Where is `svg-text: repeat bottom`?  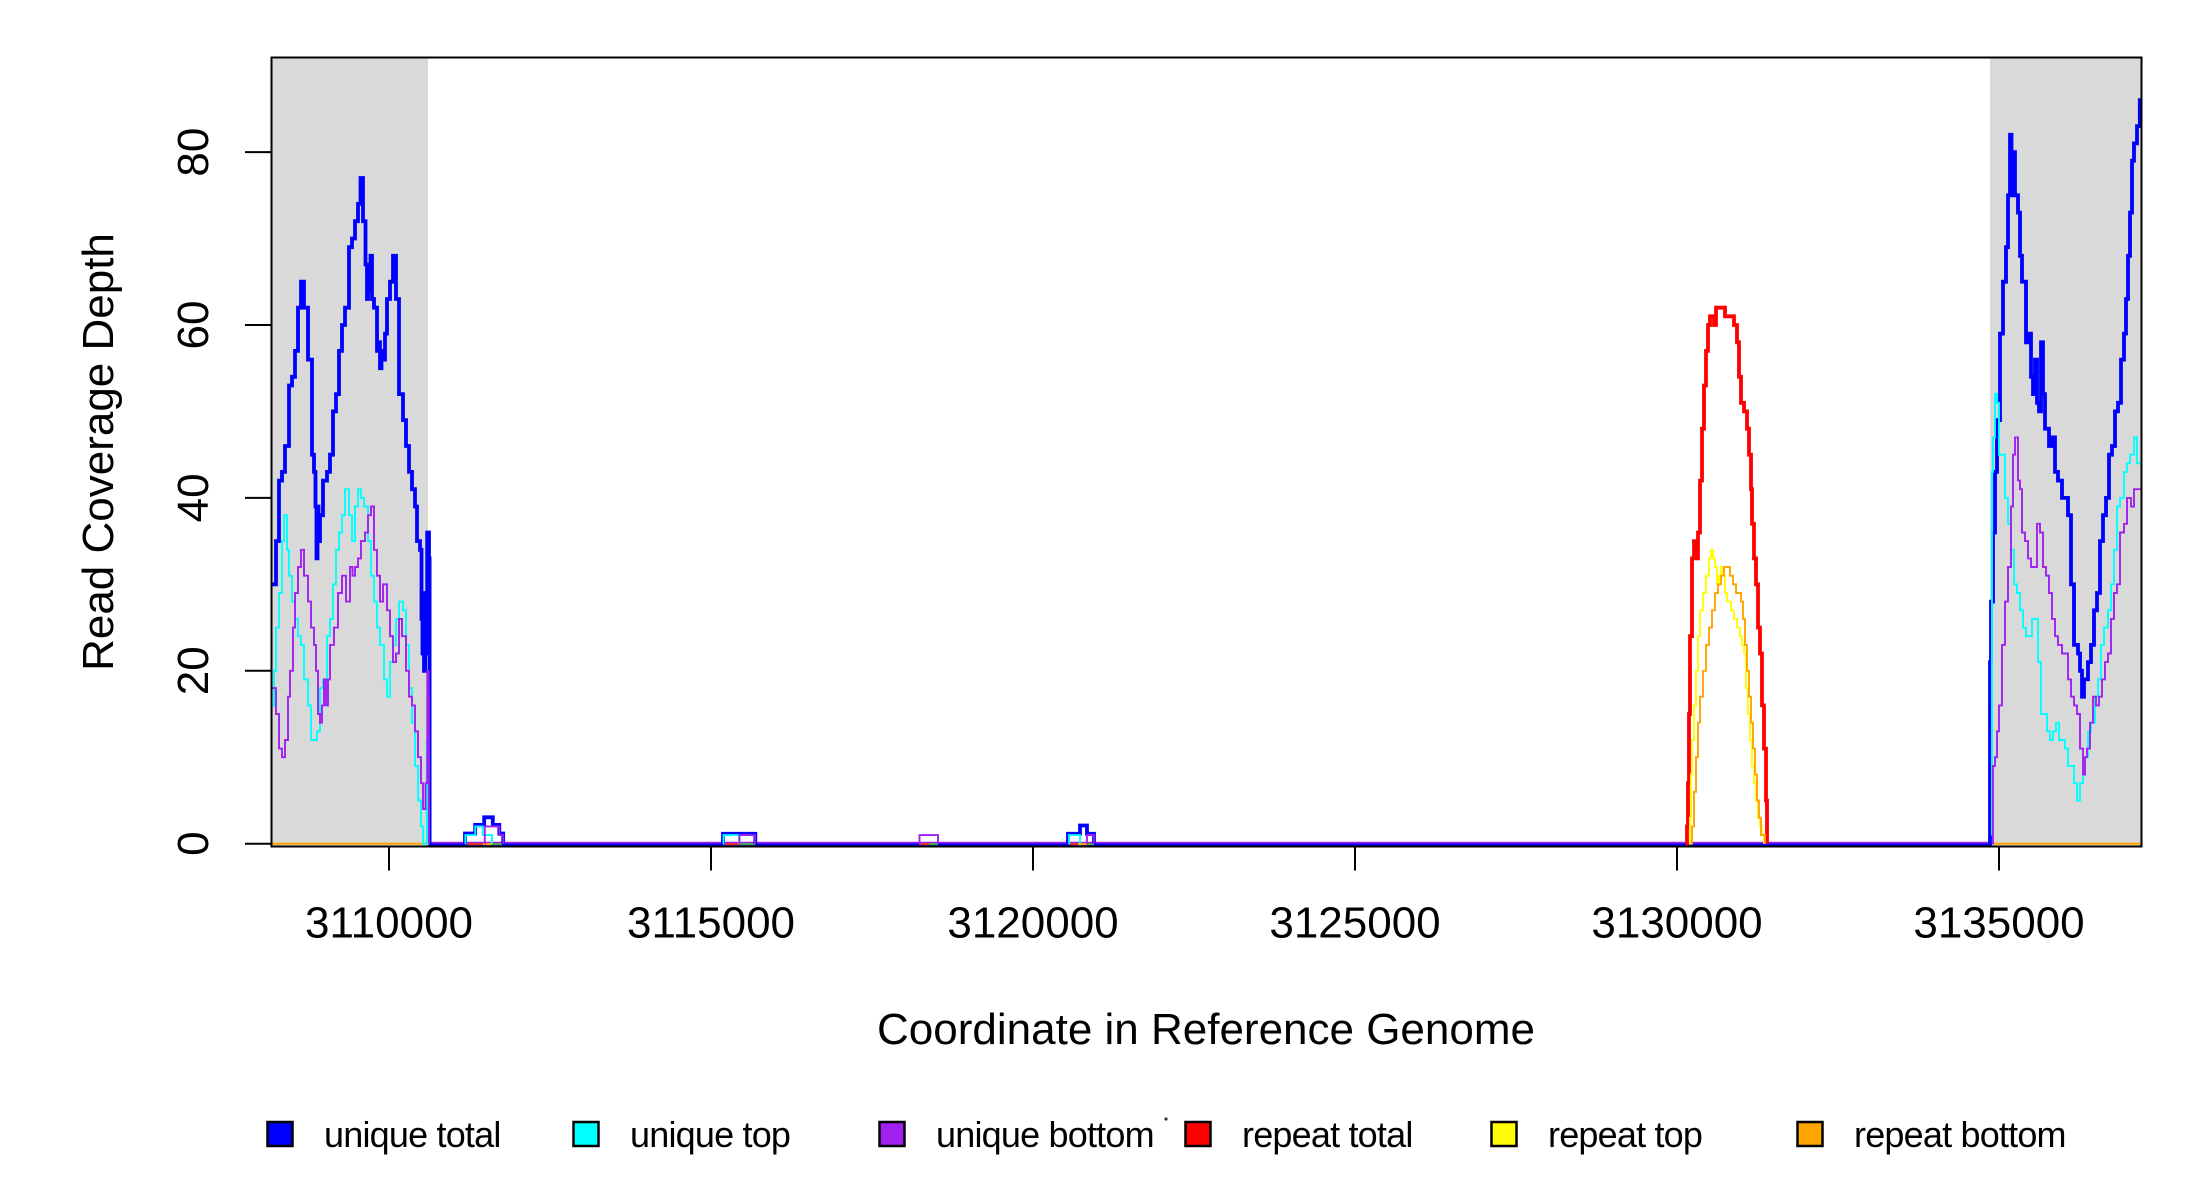
svg-text: repeat bottom is located at coordinates (1960, 1134).